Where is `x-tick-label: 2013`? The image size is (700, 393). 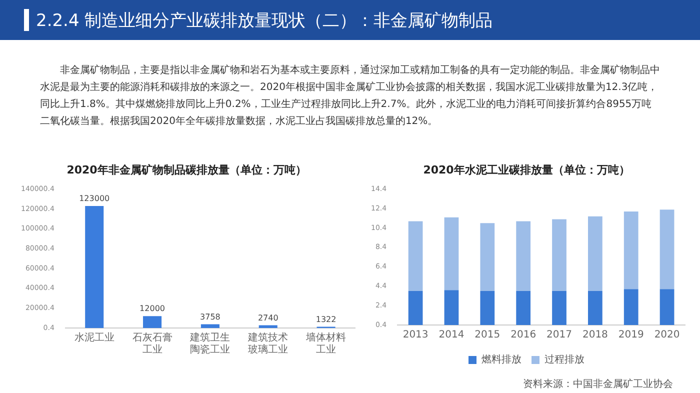
x-tick-label: 2013 is located at coordinates (415, 335).